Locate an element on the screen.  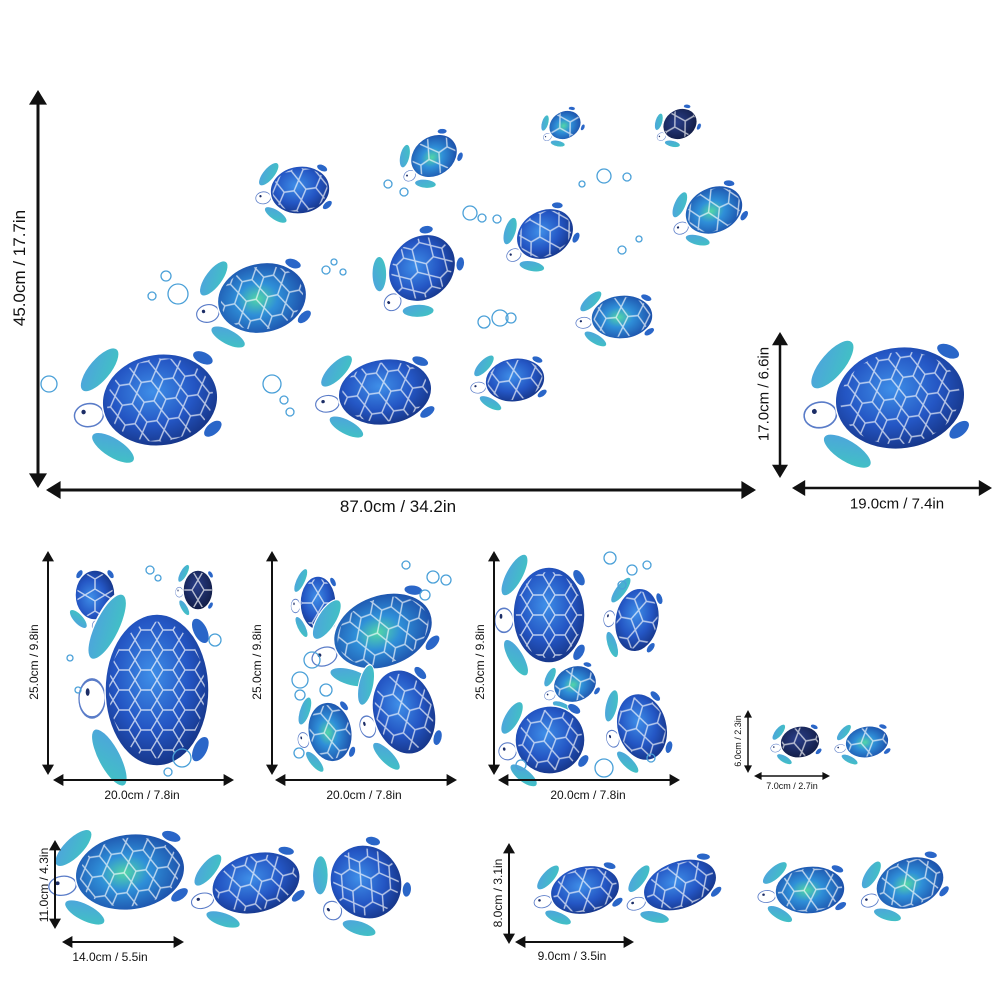
sheet1-height-label: 25.0cm / 9.8in is located at coordinates (34, 662).